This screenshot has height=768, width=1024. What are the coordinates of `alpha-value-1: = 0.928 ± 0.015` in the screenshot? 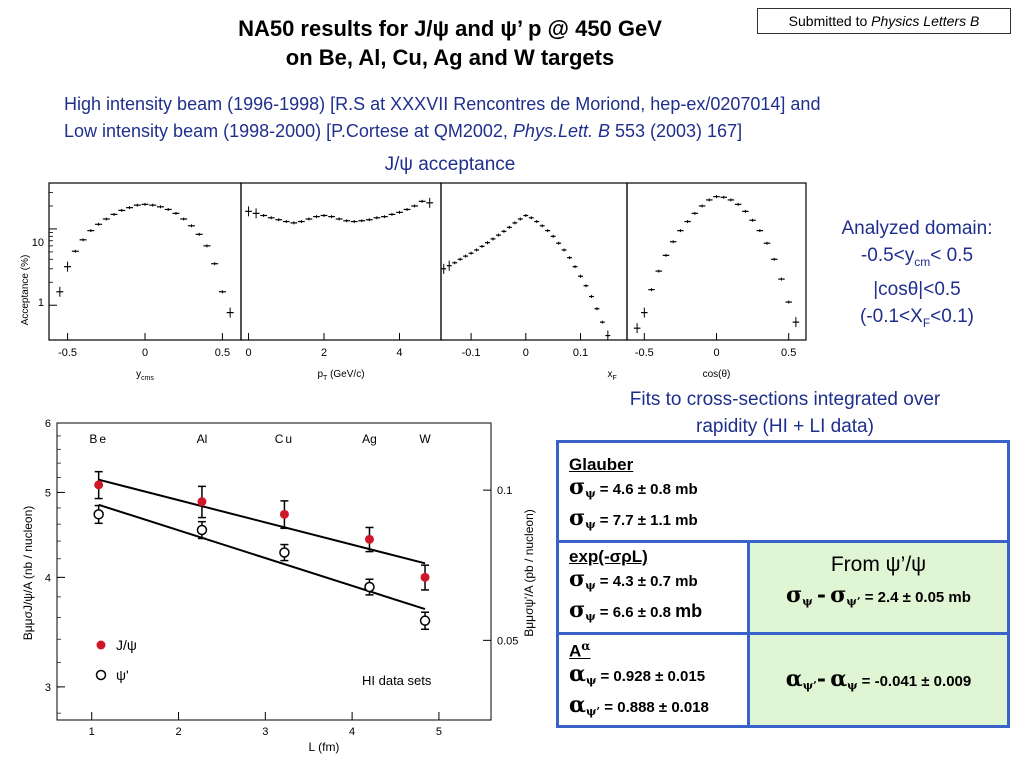 It's located at (653, 676).